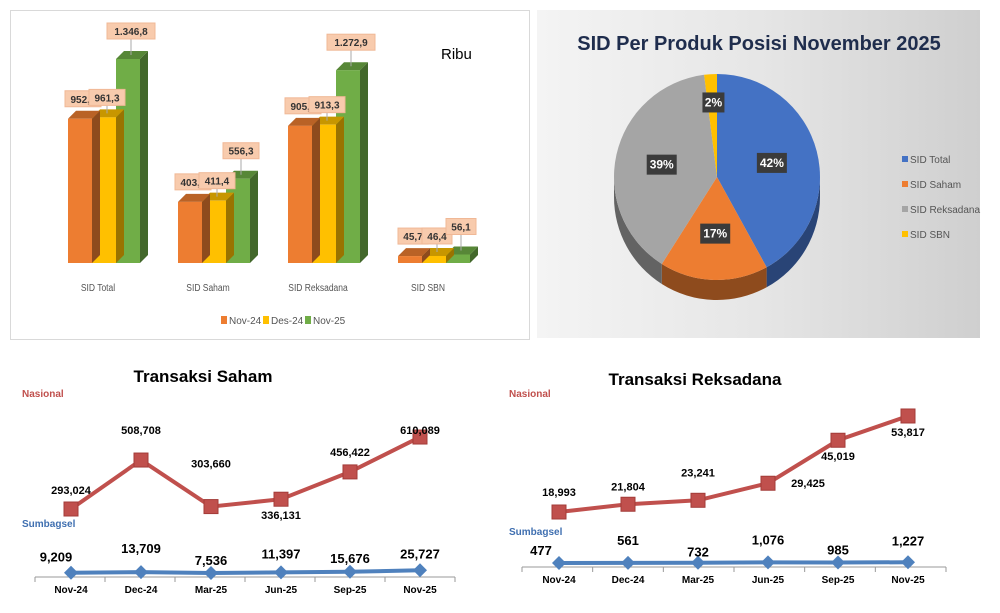  What do you see at coordinates (628, 540) in the screenshot?
I see `data-label: 561` at bounding box center [628, 540].